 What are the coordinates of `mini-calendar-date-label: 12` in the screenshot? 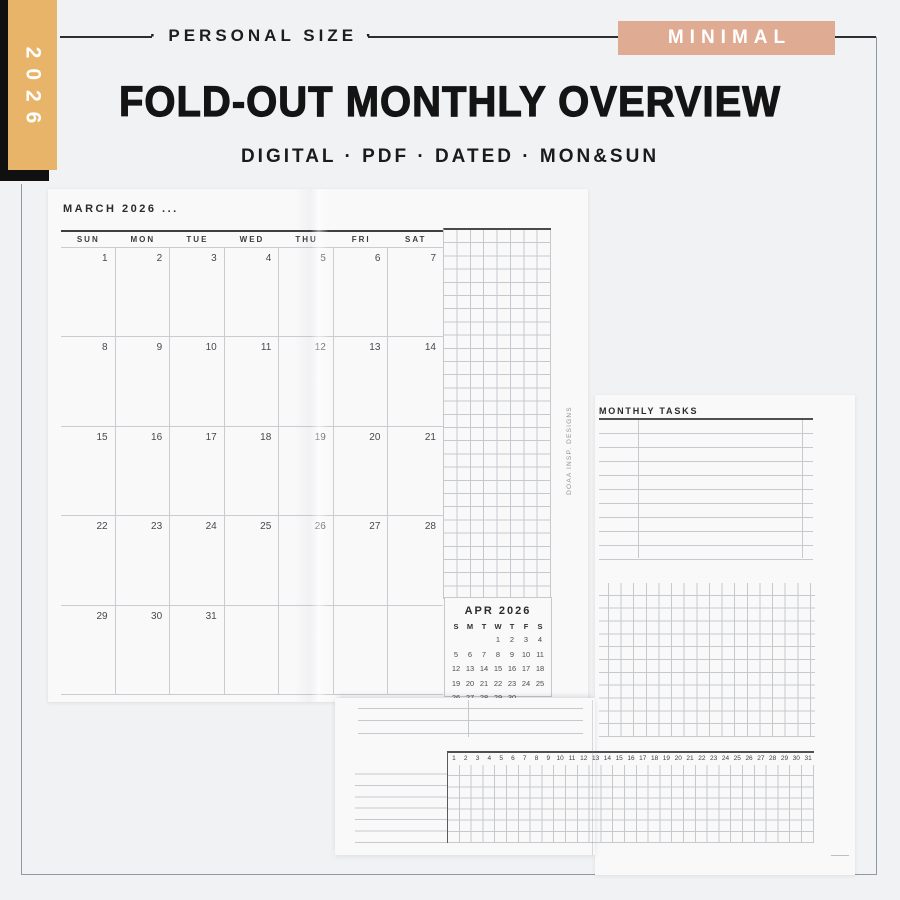 It's located at (456, 668).